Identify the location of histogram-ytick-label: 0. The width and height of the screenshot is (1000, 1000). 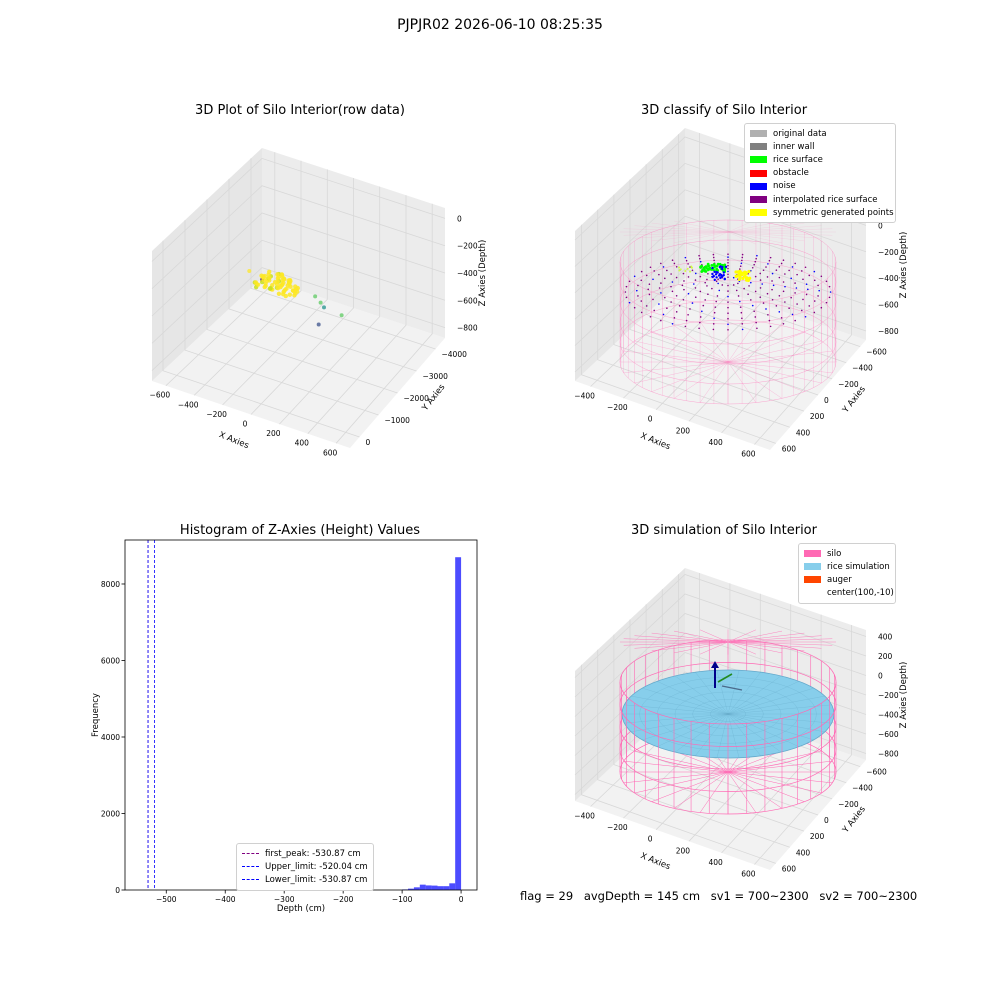
(117, 890).